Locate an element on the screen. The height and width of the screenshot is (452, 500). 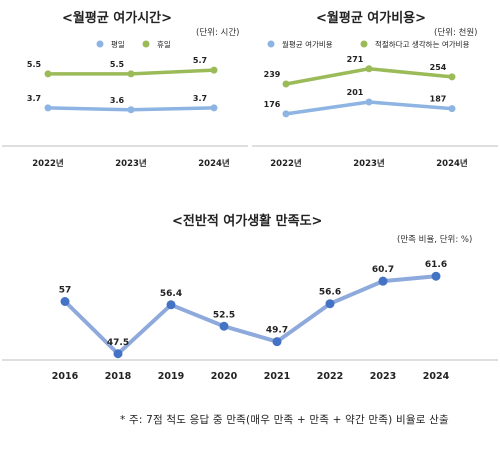
x-tick-label: 2019 is located at coordinates (171, 376).